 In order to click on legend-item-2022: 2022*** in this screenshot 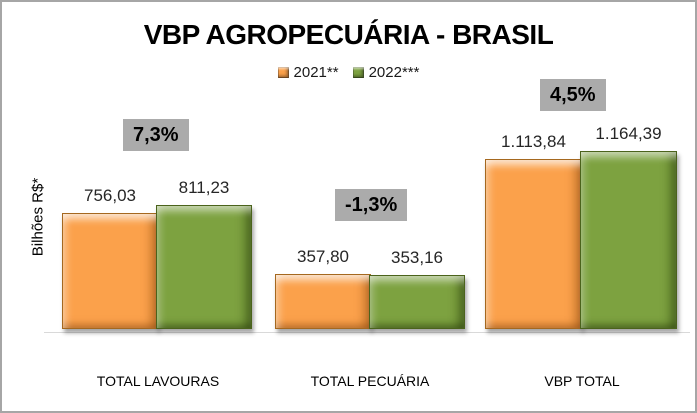, I will do `click(386, 72)`.